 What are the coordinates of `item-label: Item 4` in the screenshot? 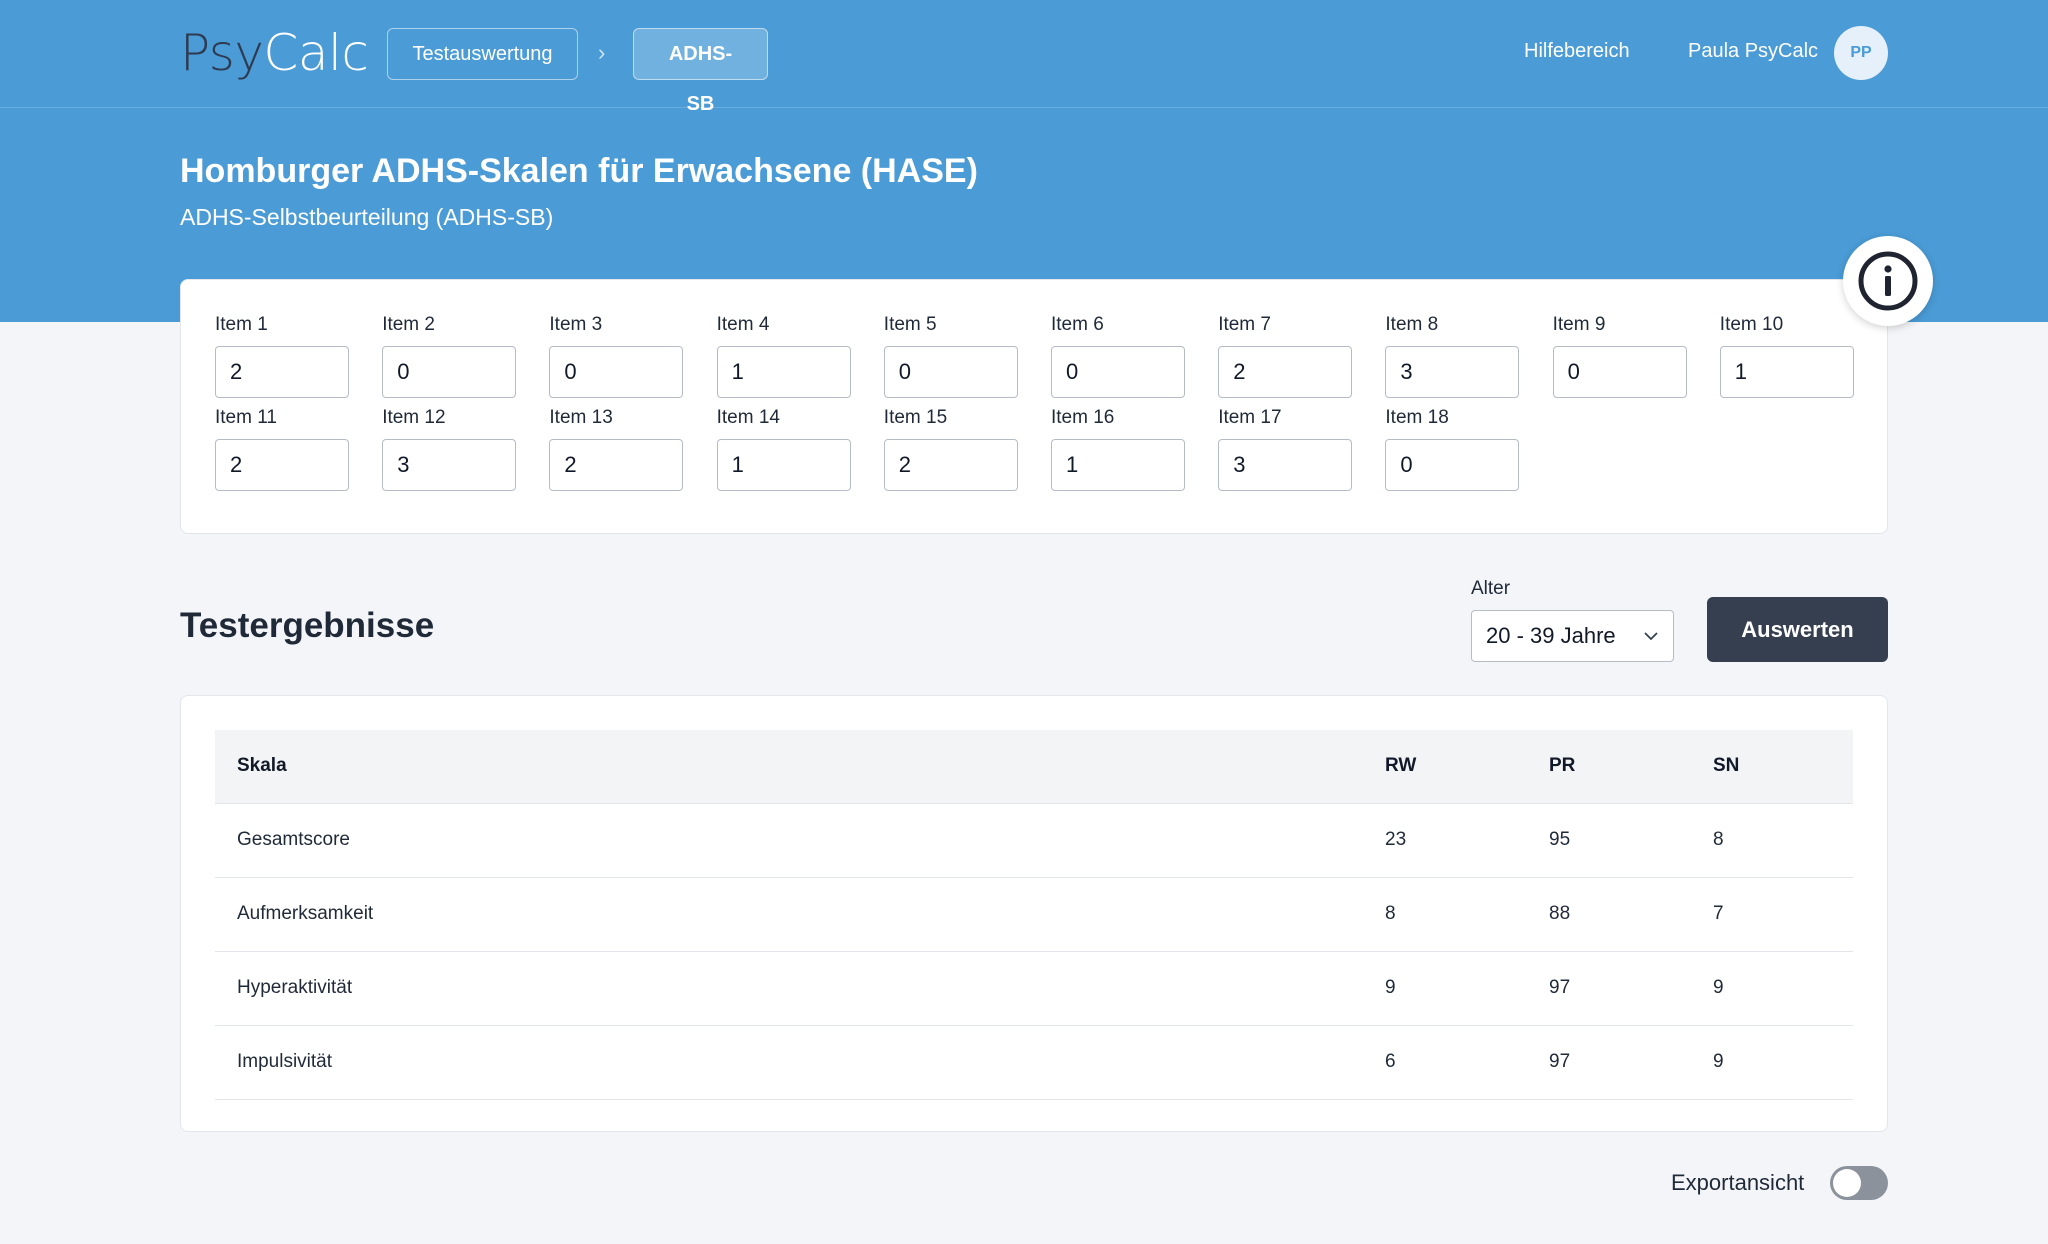 It's located at (743, 324).